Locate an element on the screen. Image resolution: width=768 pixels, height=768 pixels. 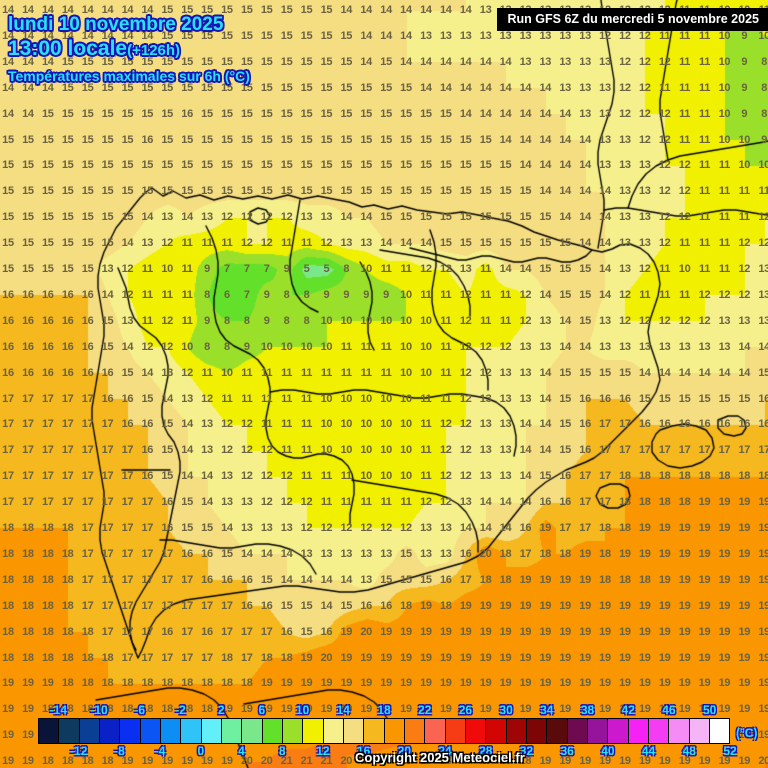
grid-temperature-value: 9 is located at coordinates (246, 346).